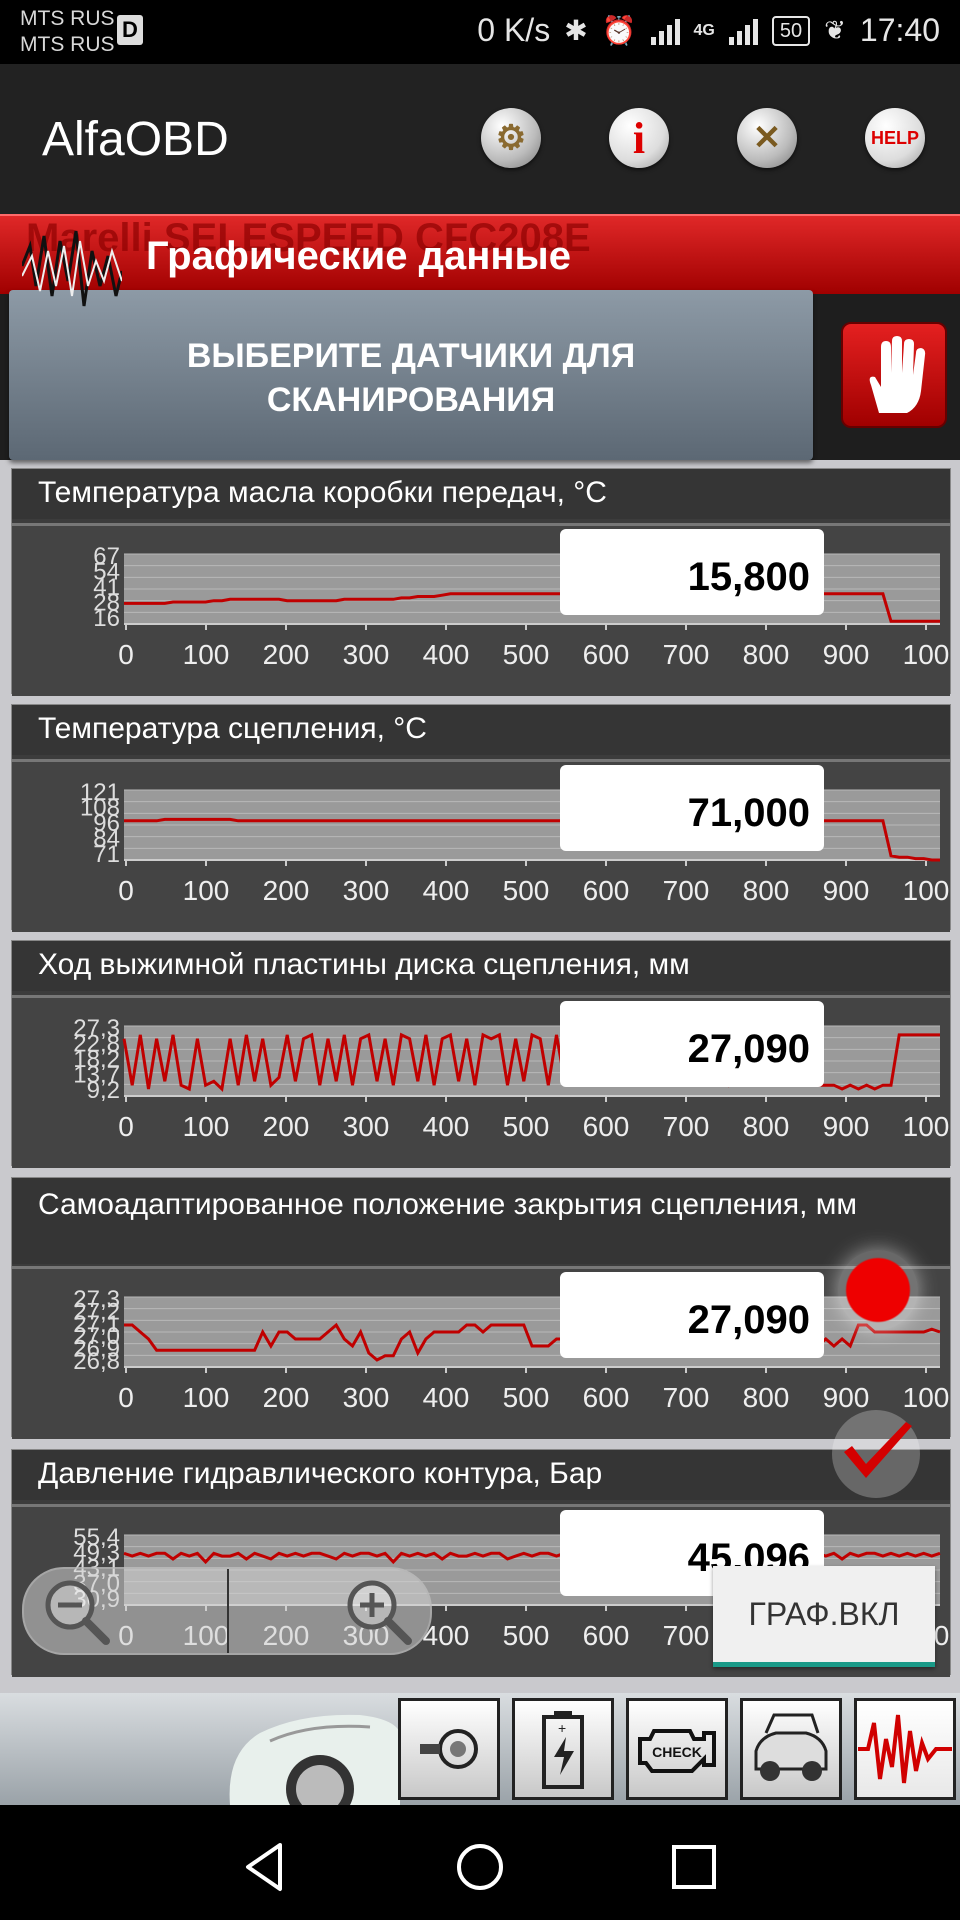  I want to click on app-title: AlfaOBD, so click(135, 139).